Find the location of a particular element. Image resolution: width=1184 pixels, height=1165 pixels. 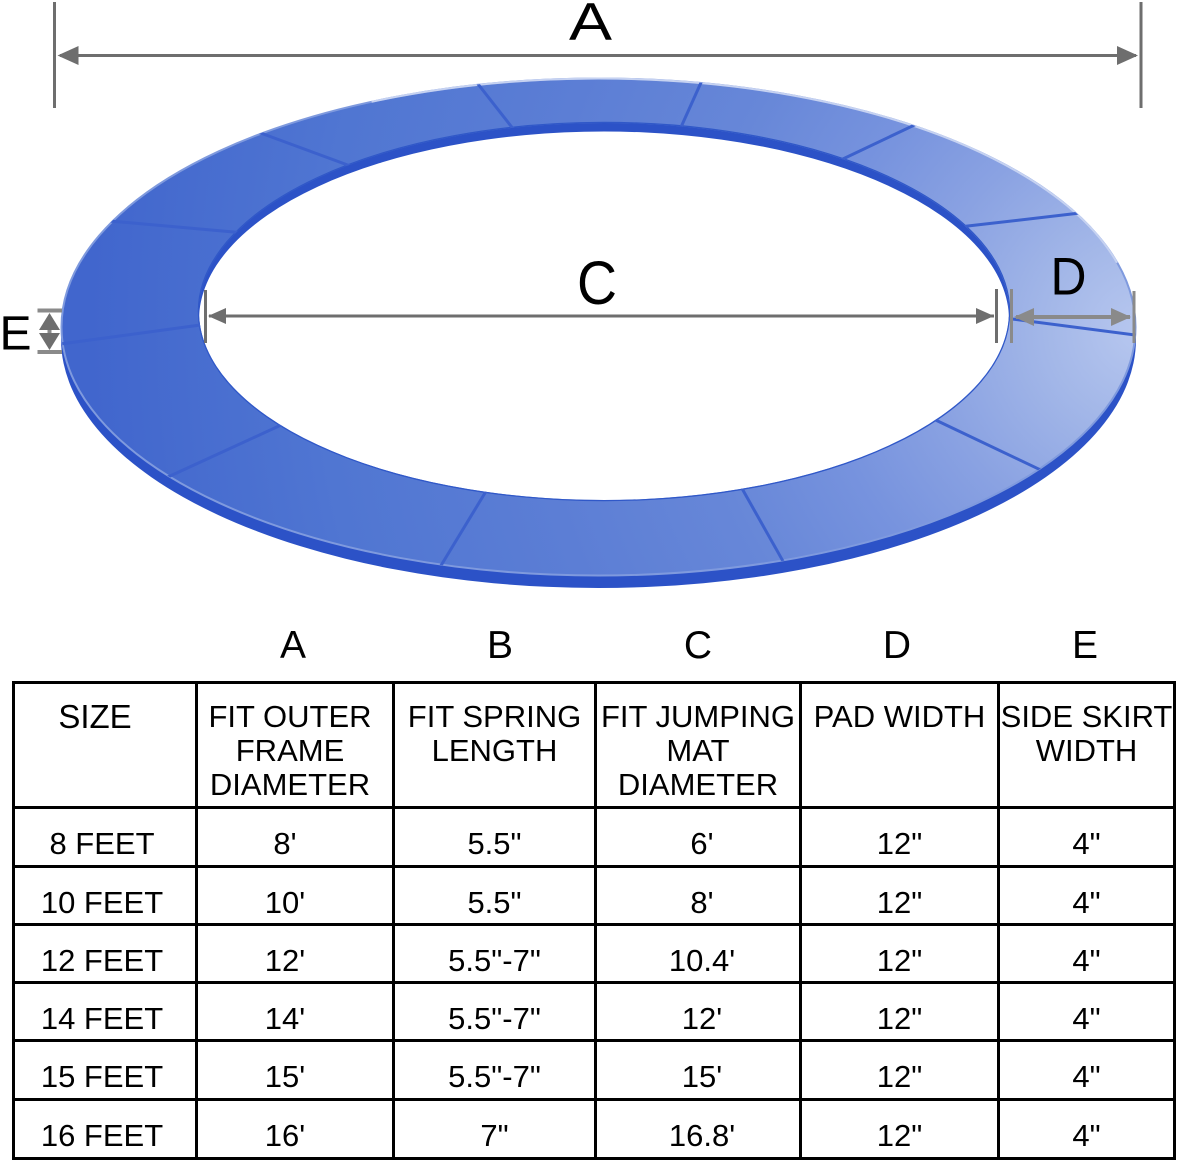

svg-text: A is located at coordinates (591, 26).